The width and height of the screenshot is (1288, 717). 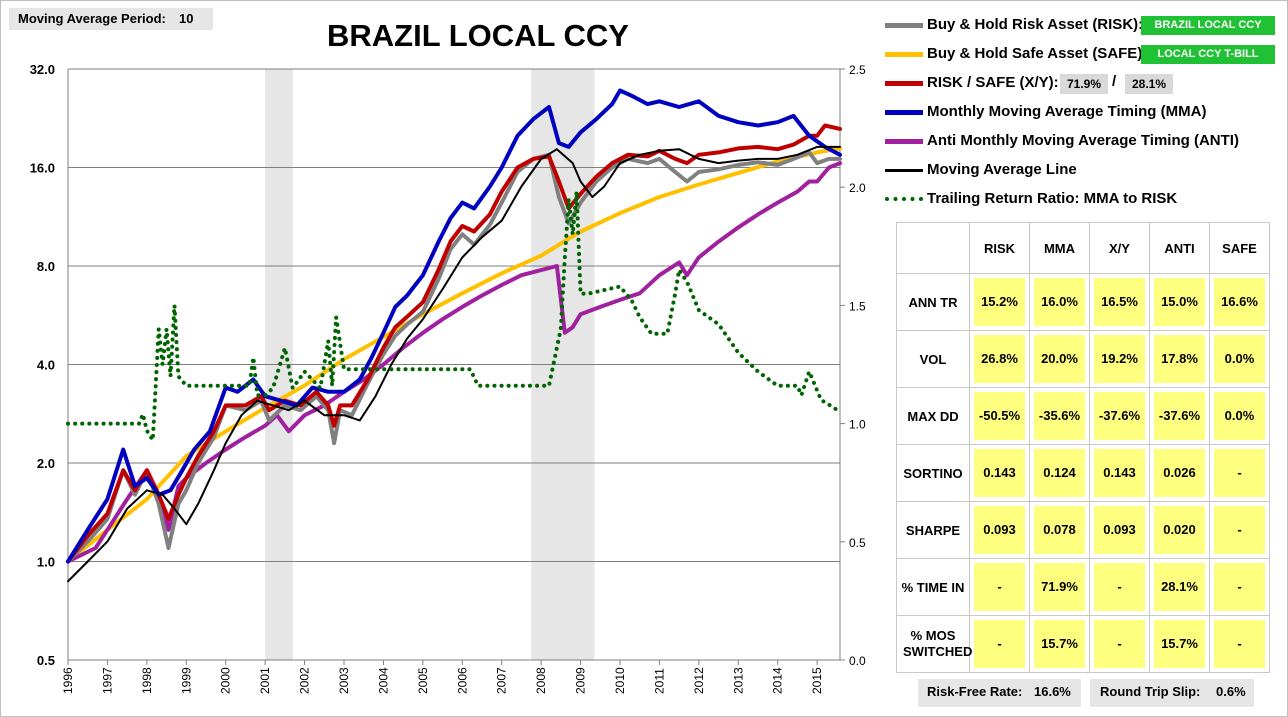 What do you see at coordinates (1119, 248) in the screenshot?
I see `stats-col-xy: X/Y` at bounding box center [1119, 248].